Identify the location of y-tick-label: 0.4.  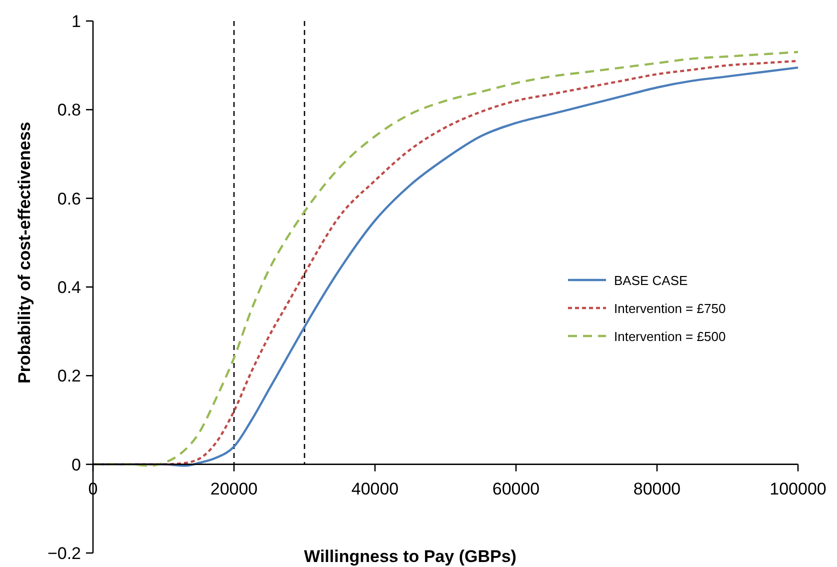
(69, 287).